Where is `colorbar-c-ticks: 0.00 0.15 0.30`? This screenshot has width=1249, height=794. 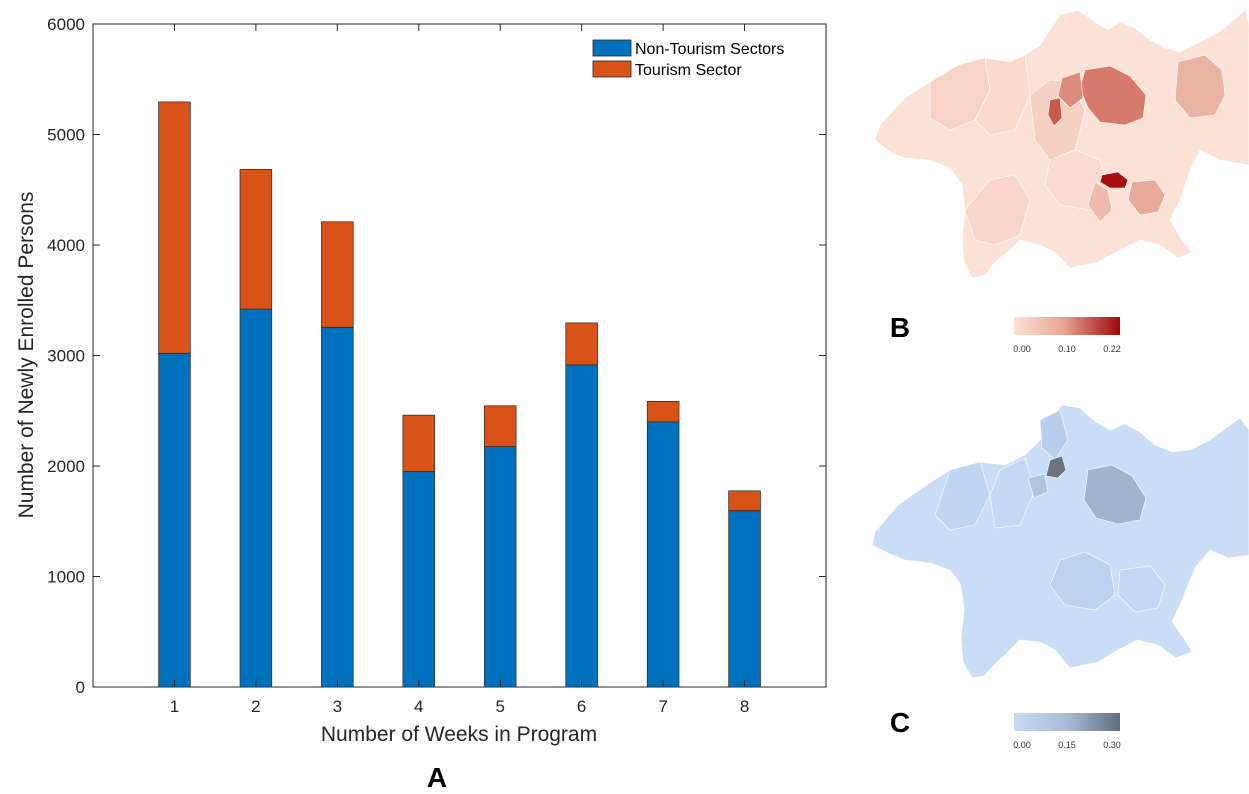
colorbar-c-ticks: 0.00 0.15 0.30 is located at coordinates (1067, 745).